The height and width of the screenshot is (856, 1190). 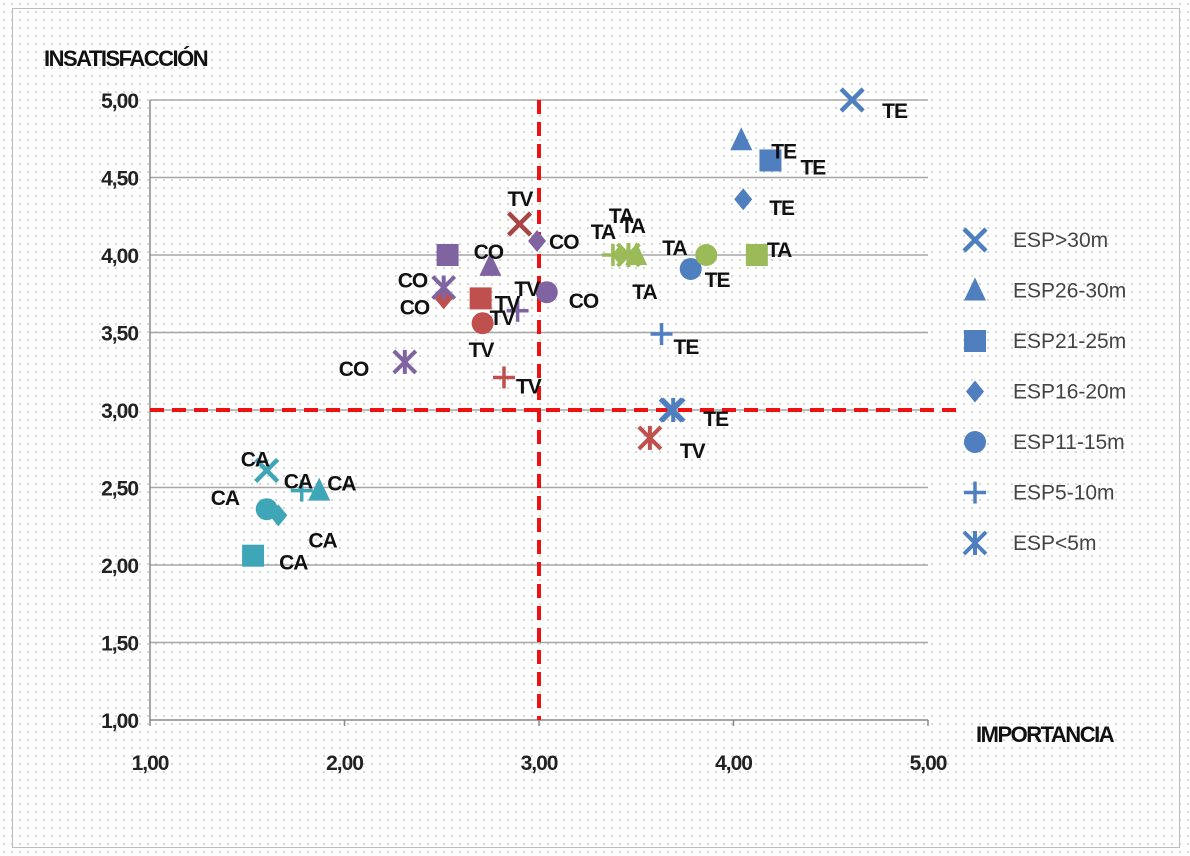 I want to click on y-tick-label: 2,50, so click(x=119, y=489).